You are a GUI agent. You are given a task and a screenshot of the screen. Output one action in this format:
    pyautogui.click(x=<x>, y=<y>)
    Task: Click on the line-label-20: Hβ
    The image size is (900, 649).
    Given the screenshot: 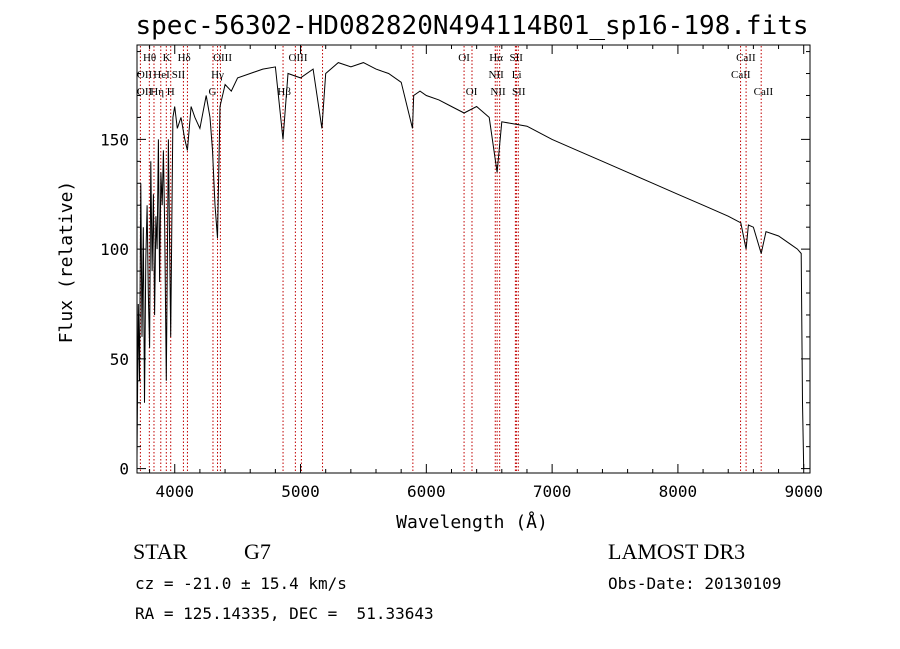 What is the action you would take?
    pyautogui.click(x=284, y=92)
    